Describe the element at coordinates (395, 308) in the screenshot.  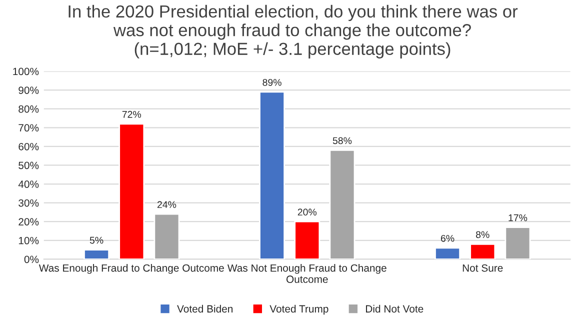
I see `legend-label: Did Not Vote` at that location.